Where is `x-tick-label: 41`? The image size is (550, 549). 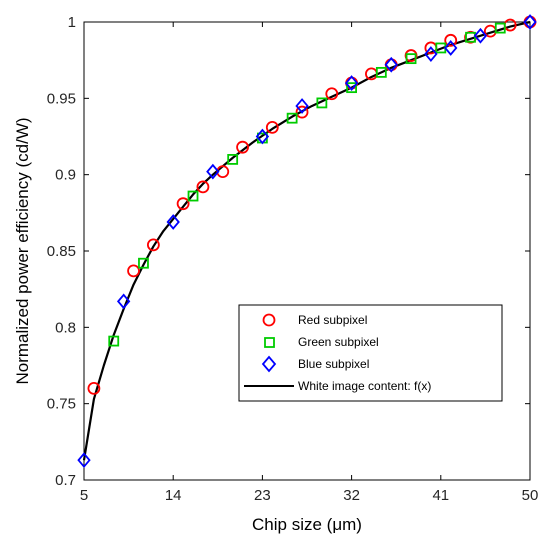
x-tick-label: 41 is located at coordinates (440, 495).